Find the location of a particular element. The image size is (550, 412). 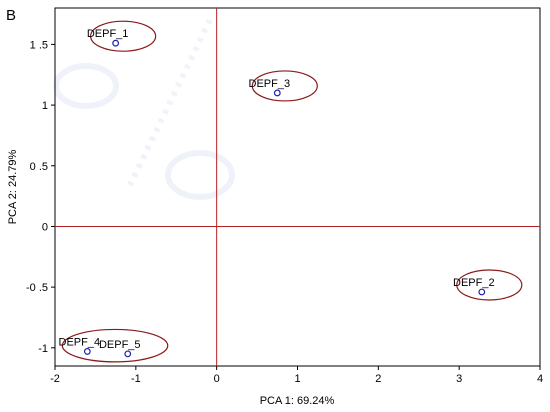

y-tick-label: 0 is located at coordinates (45, 227).